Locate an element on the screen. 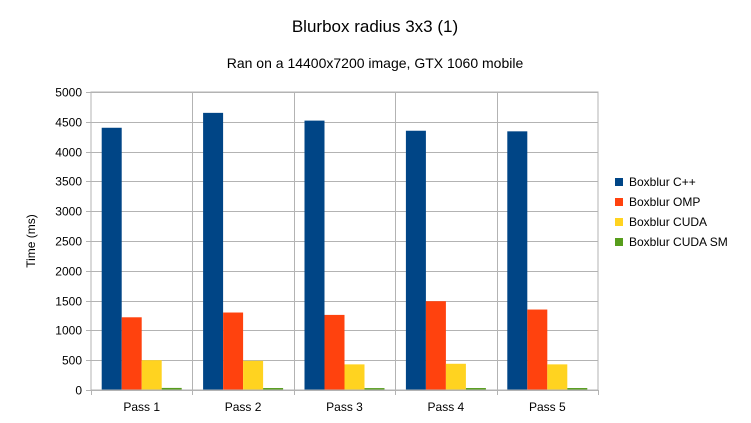  y-tick-label: 2000 is located at coordinates (68, 272).